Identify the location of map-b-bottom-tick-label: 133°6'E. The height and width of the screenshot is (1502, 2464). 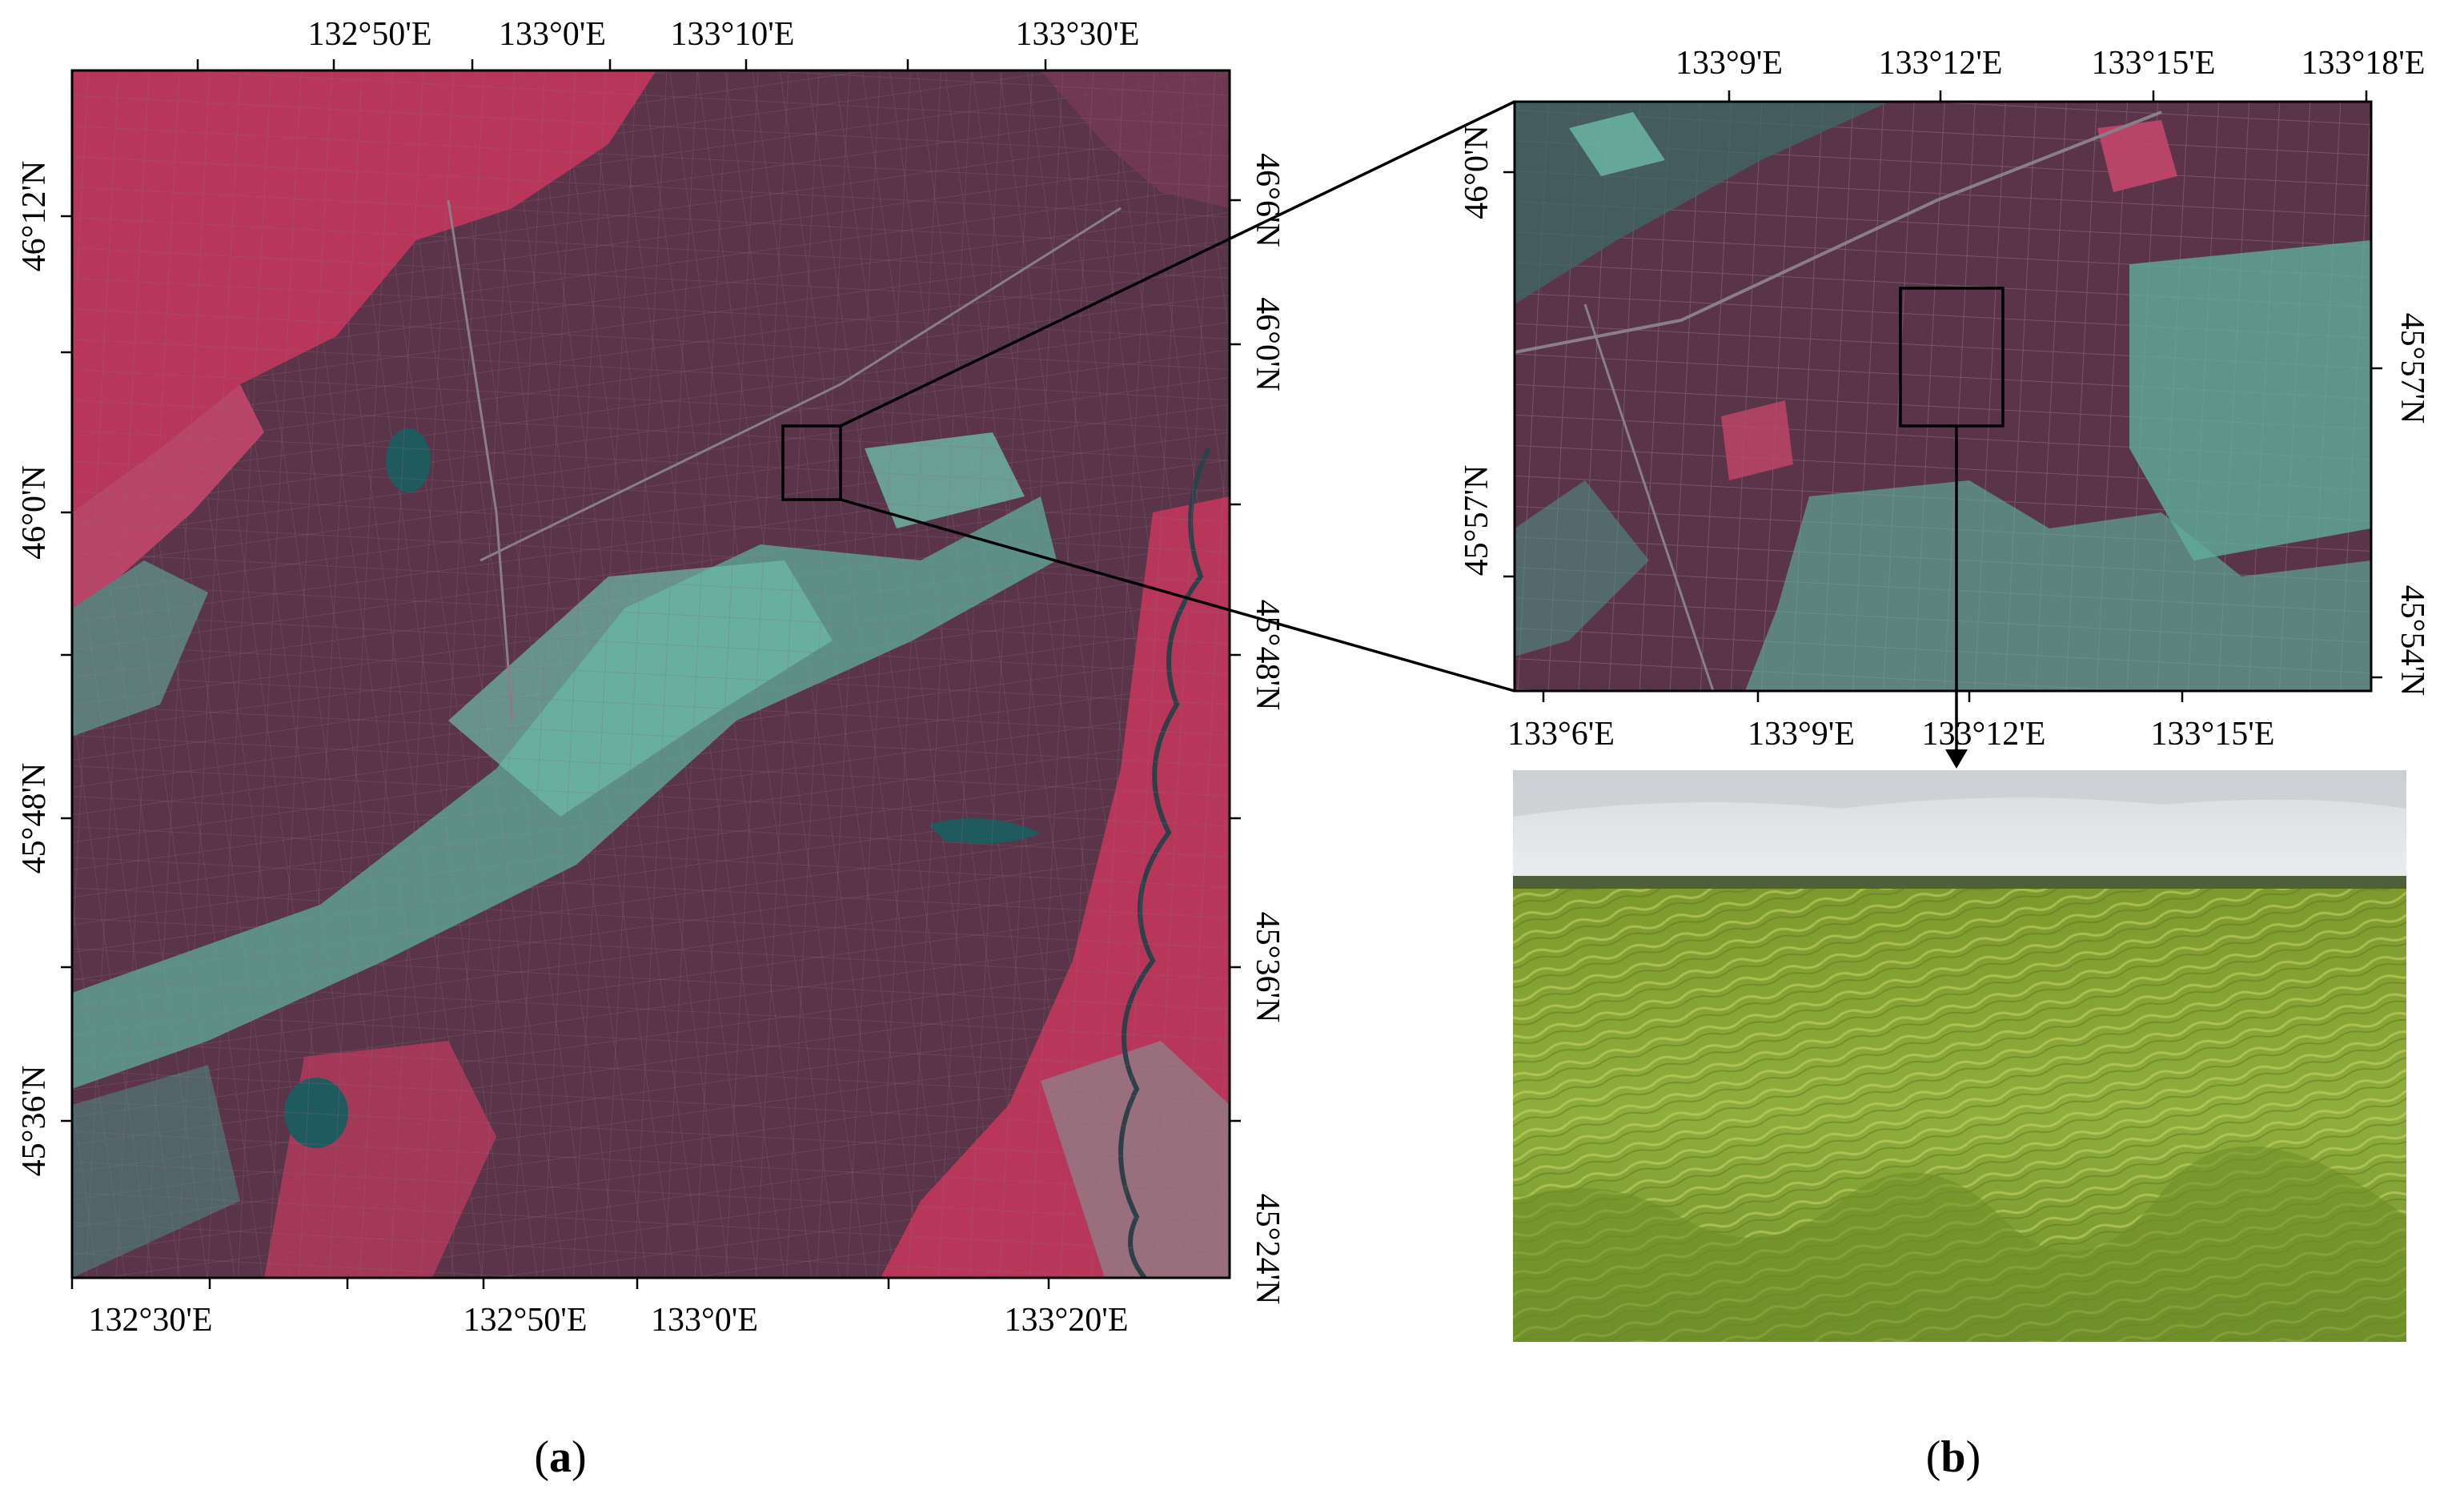
(1561, 734).